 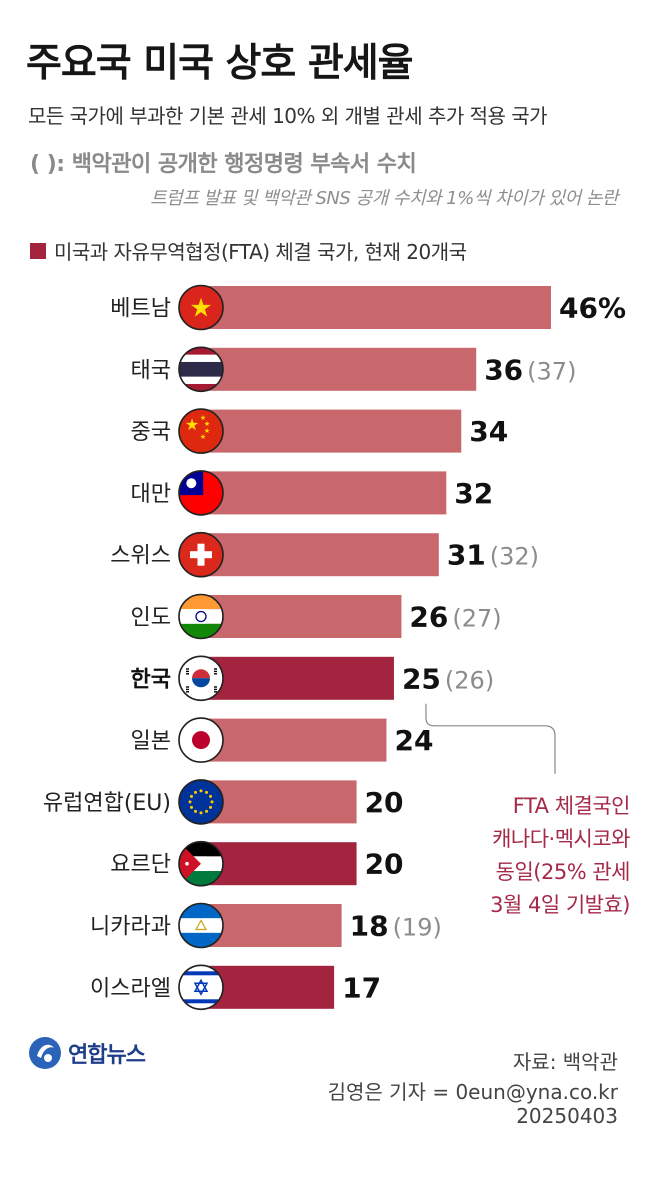 What do you see at coordinates (384, 198) in the screenshot?
I see `annex-note-detail: 트럼프 발표 및 백악관 SNS 공개 수치와 1%씩 차이가 있어 논란` at bounding box center [384, 198].